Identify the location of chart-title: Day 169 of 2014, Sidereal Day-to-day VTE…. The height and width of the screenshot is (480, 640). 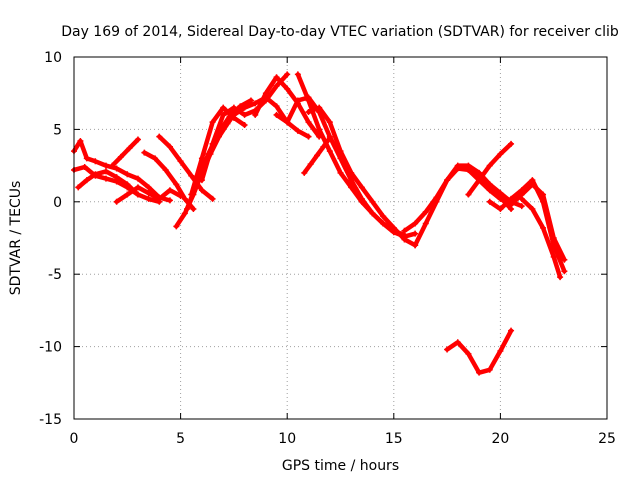
(340, 32).